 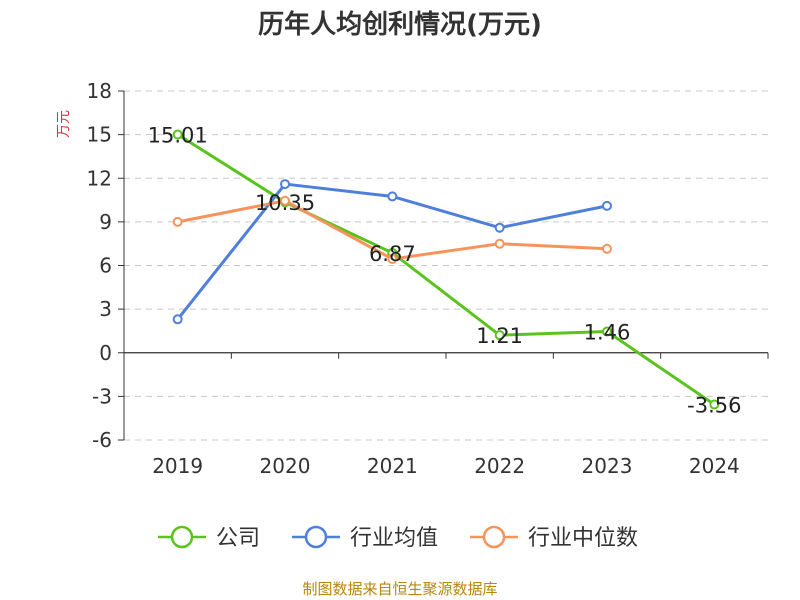 I want to click on legend-item-2: 行业中位数, so click(x=554, y=538).